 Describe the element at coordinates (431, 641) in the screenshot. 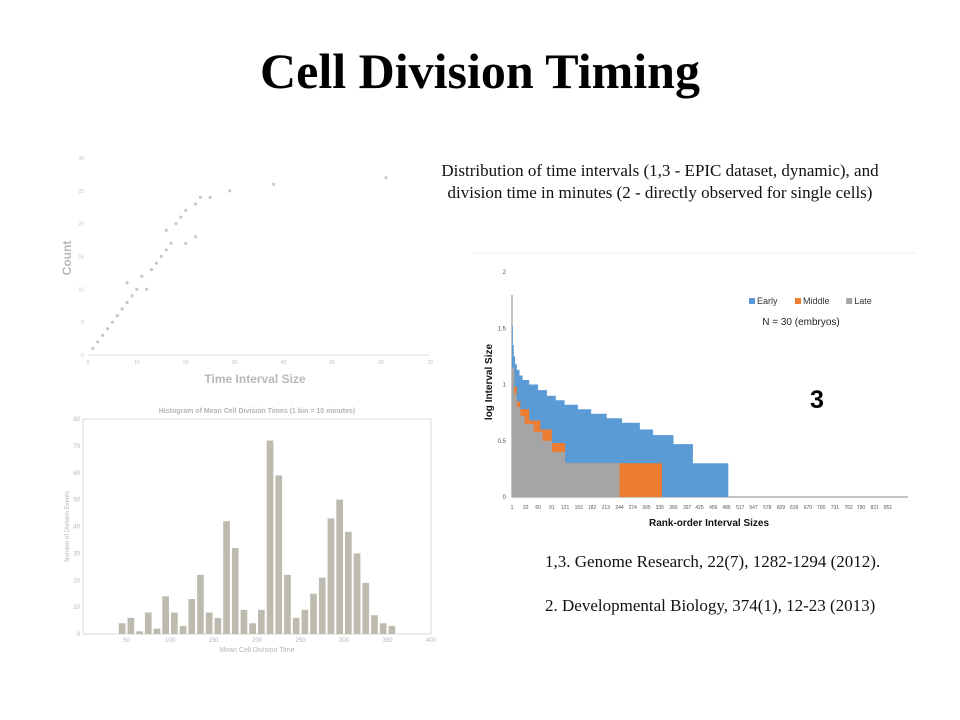

I see `x-tick-label: 400` at that location.